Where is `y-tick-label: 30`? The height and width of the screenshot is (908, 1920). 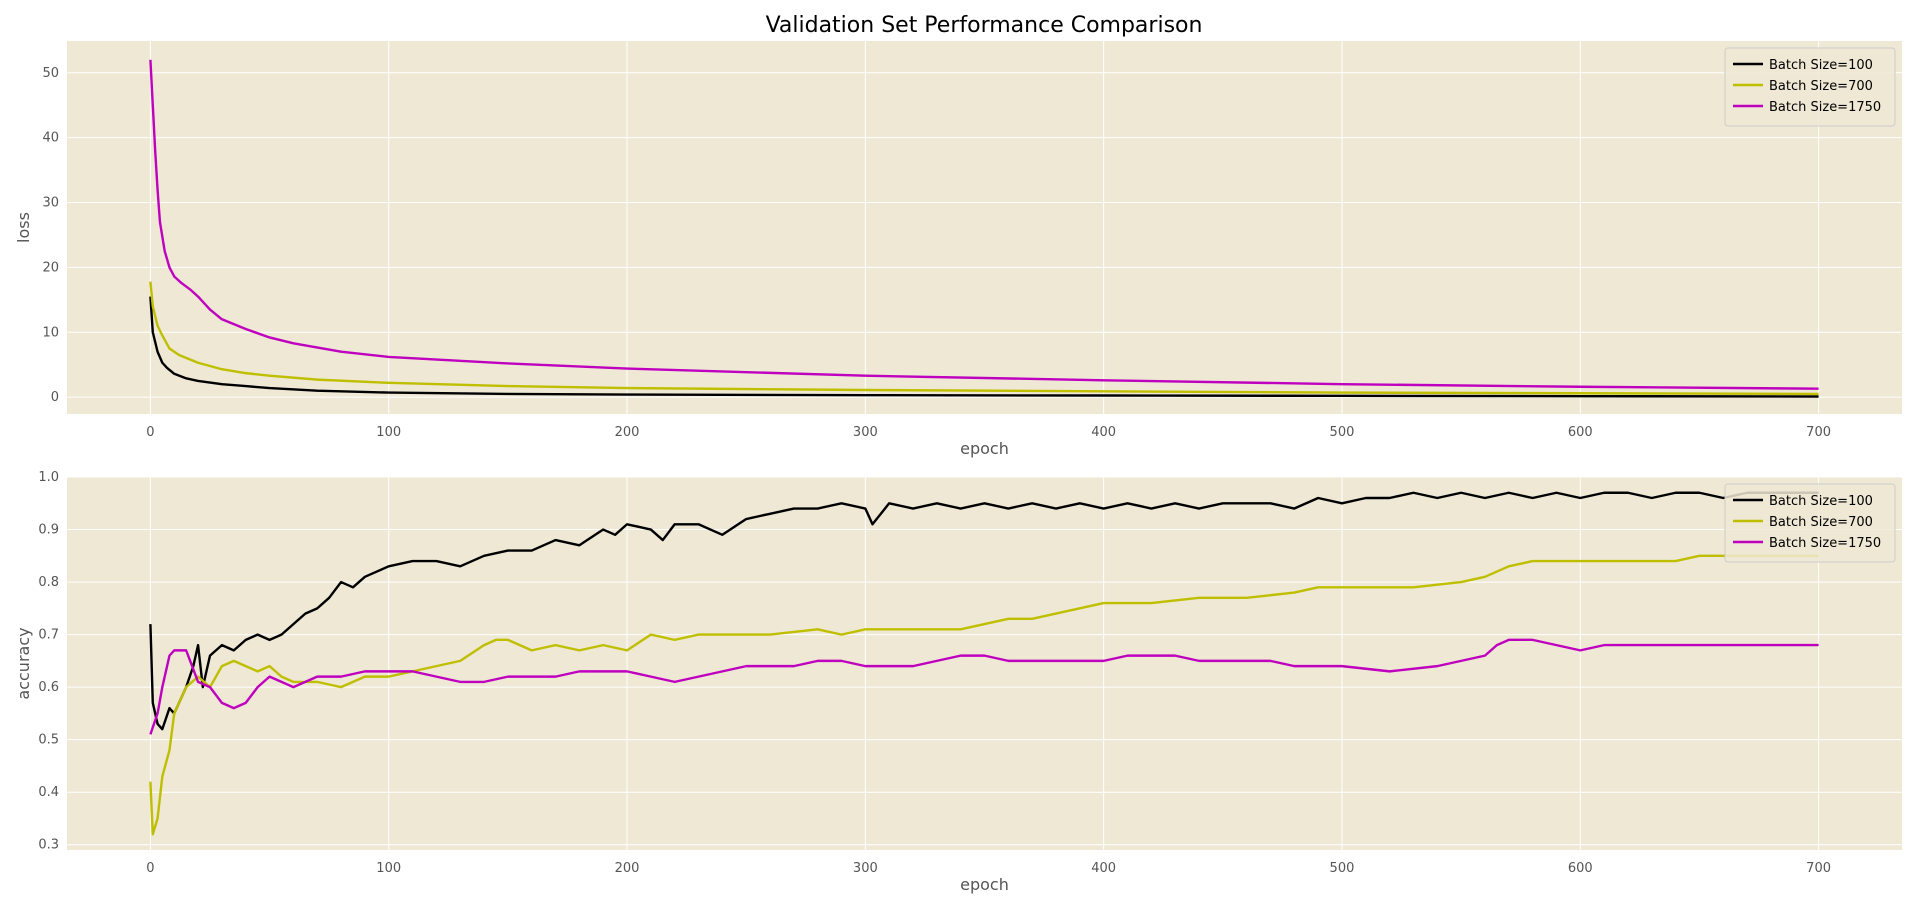 y-tick-label: 30 is located at coordinates (50, 203).